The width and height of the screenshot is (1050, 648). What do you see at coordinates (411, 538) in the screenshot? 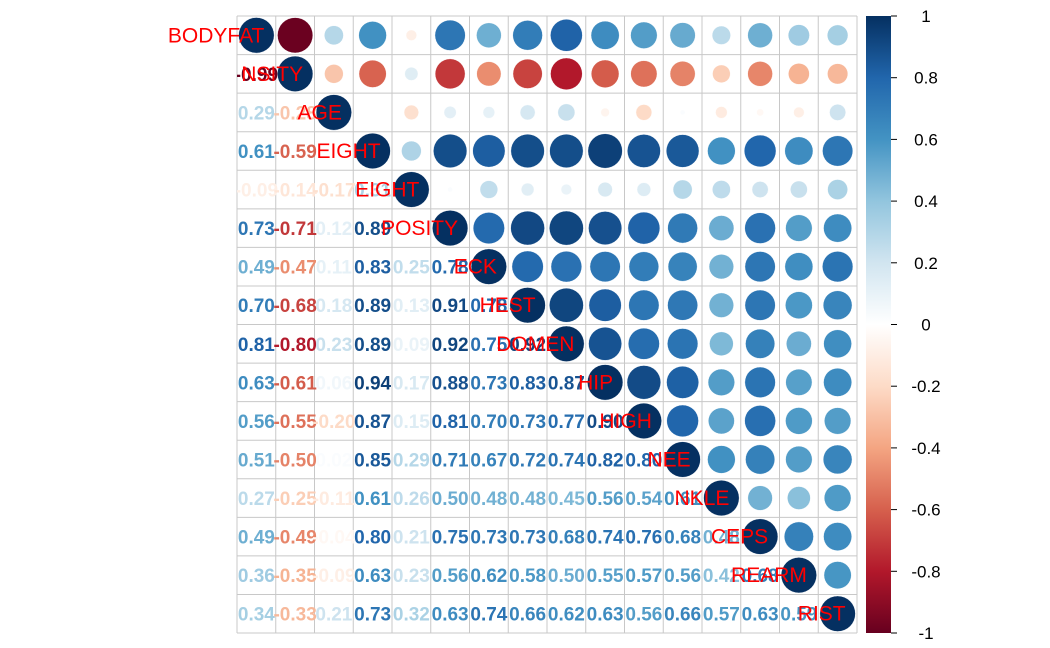
I see `corr-value-label: 0.21` at bounding box center [411, 538].